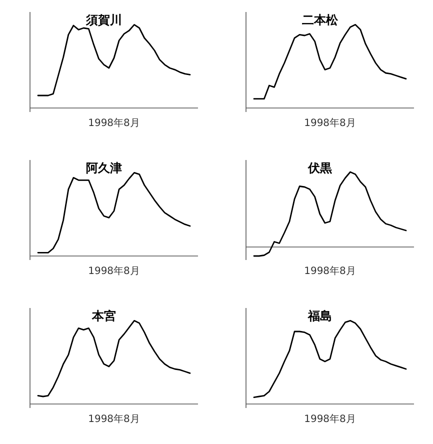 The height and width of the screenshot is (444, 433). I want to click on chart-title: 福島, so click(319, 316).